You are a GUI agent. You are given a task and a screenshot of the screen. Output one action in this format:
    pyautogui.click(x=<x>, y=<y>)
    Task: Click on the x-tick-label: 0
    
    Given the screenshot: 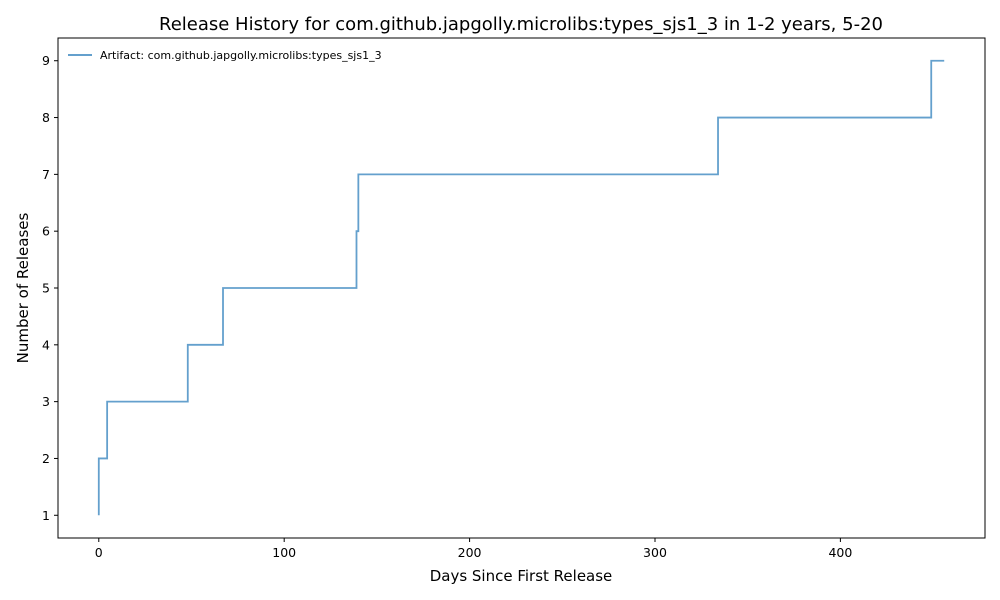 What is the action you would take?
    pyautogui.click(x=99, y=552)
    